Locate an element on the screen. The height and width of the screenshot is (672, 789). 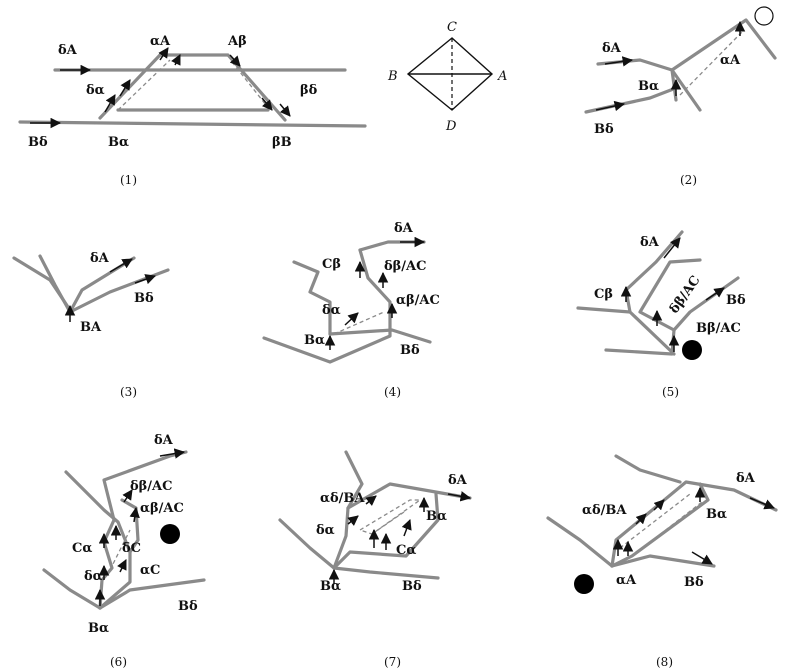
open-circle-marker is located at coordinates (764, 16).